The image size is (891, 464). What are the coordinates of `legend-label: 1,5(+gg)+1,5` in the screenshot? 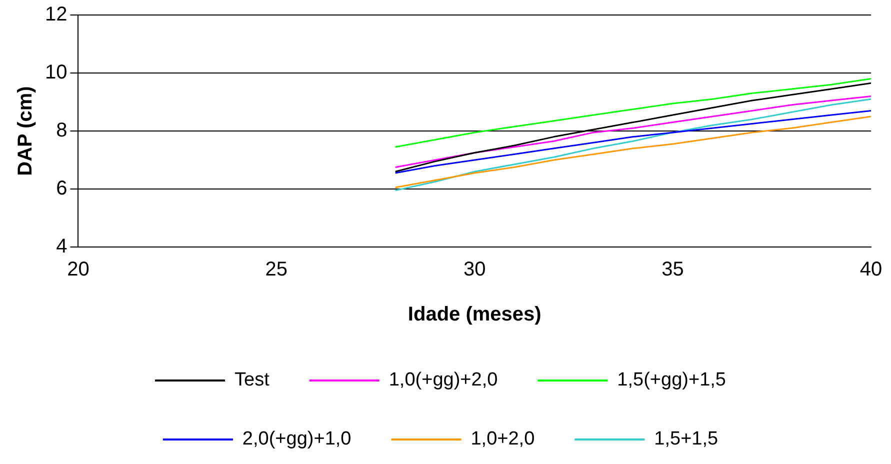 It's located at (671, 380).